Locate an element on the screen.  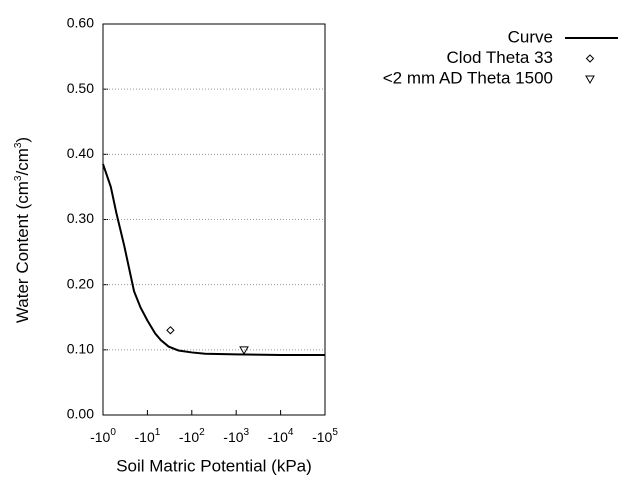
x-tick-label: -102 is located at coordinates (192, 436).